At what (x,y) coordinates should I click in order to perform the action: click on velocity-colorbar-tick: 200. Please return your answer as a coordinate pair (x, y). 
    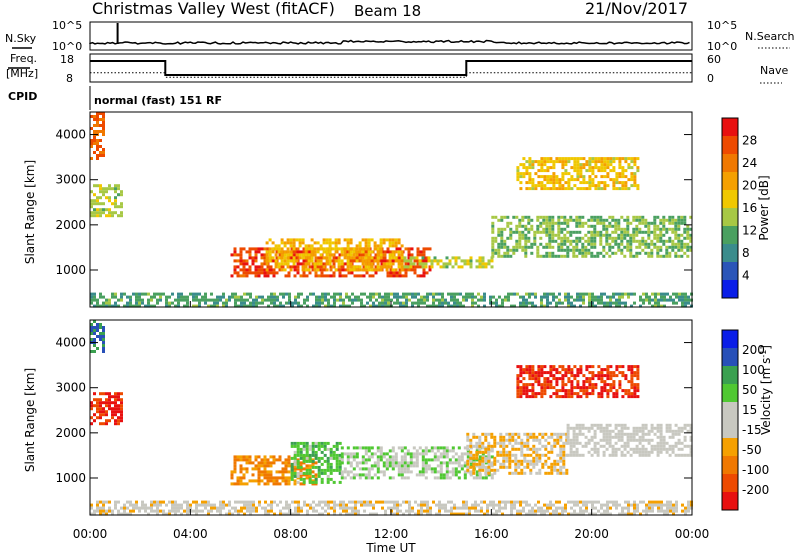
    Looking at the image, I should click on (753, 350).